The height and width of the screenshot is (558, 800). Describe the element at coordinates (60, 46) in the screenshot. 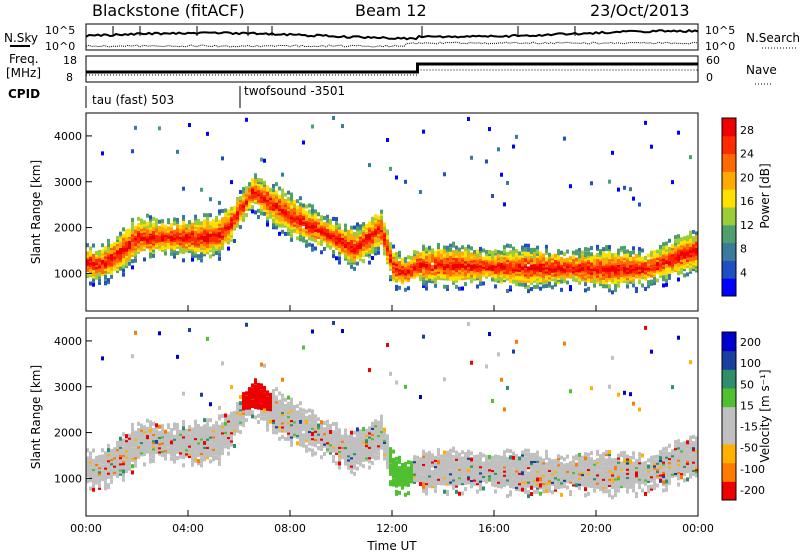

I see `nsky-tick-low: 10^0` at that location.